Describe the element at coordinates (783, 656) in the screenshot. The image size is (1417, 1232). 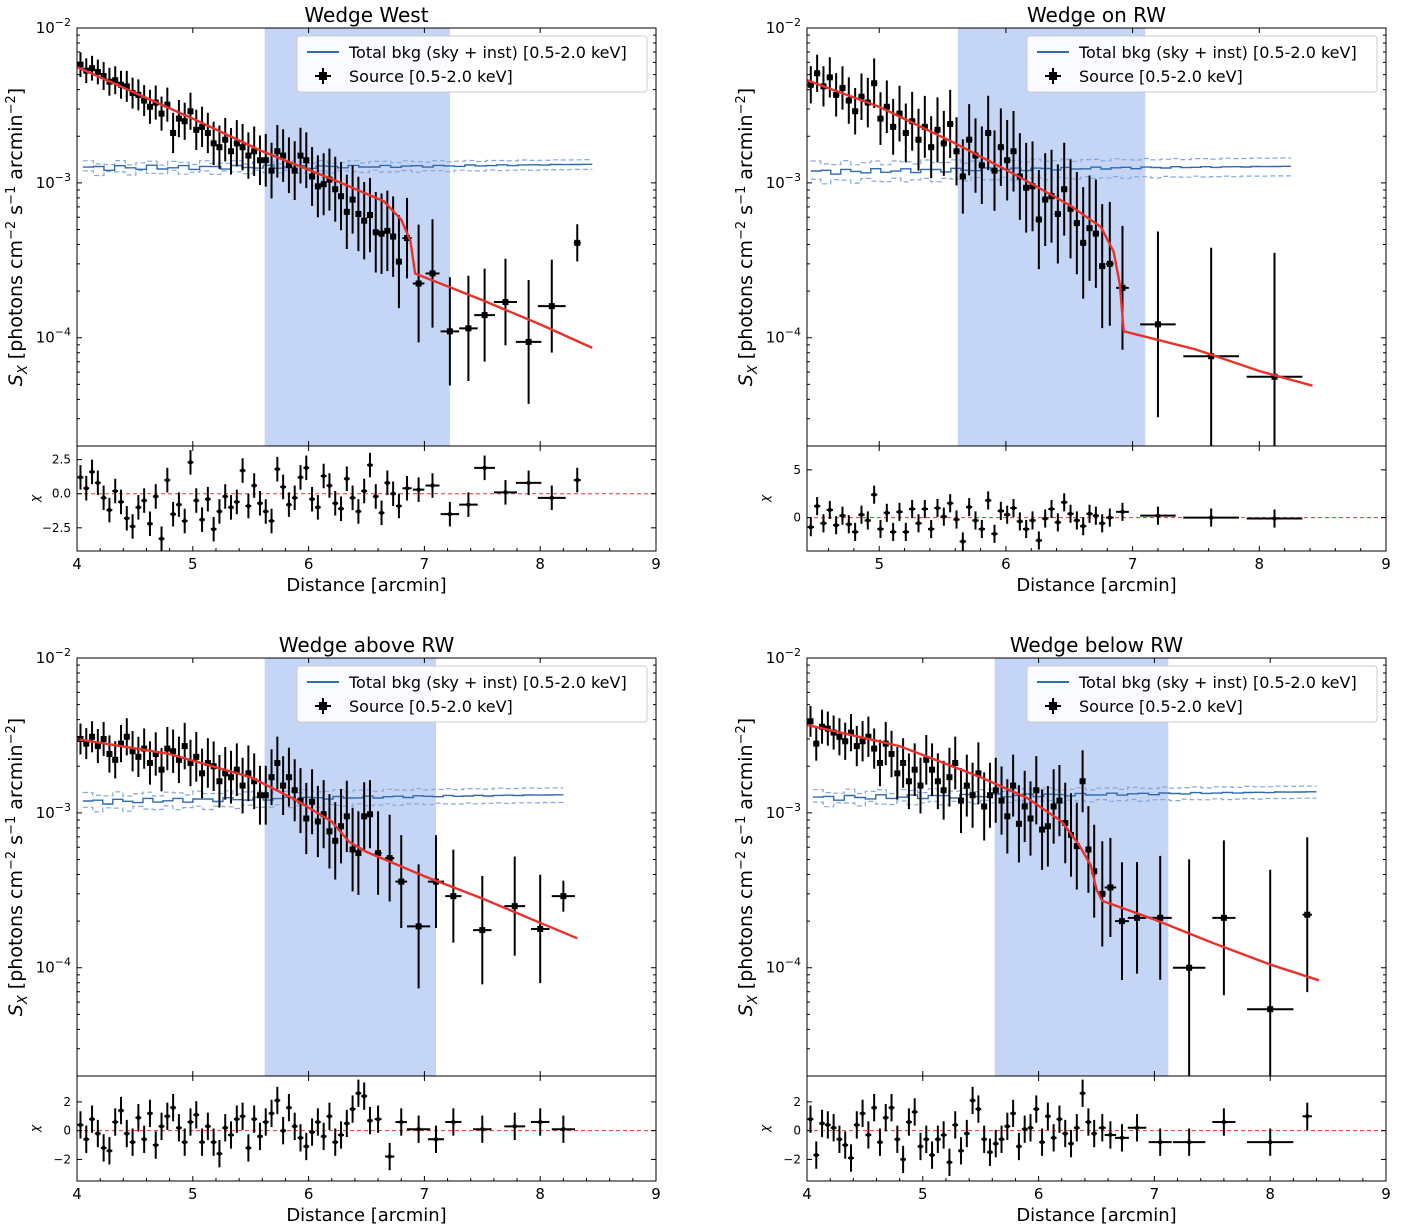
I see `y-tick-label: 10−2` at that location.